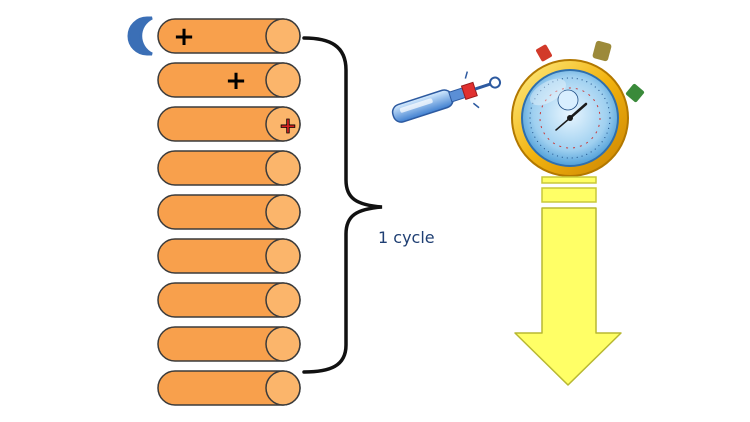 This screenshot has width=750, height=422. What do you see at coordinates (568, 281) in the screenshot?
I see `down-arrow-icon` at bounding box center [568, 281].